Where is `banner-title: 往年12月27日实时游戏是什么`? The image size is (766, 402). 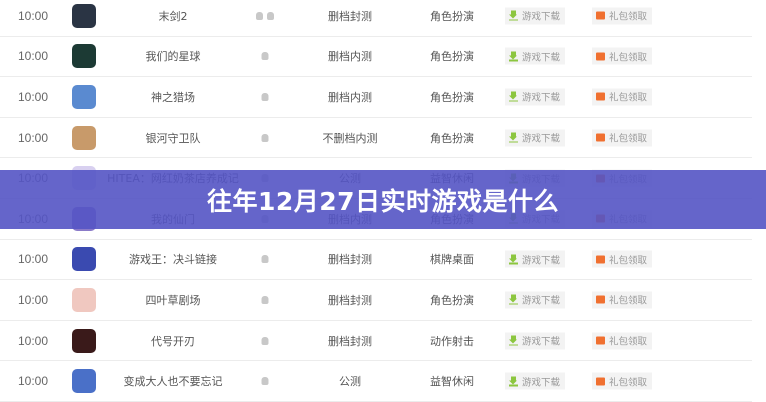 banner-title: 往年12月27日实时游戏是什么 is located at coordinates (383, 201).